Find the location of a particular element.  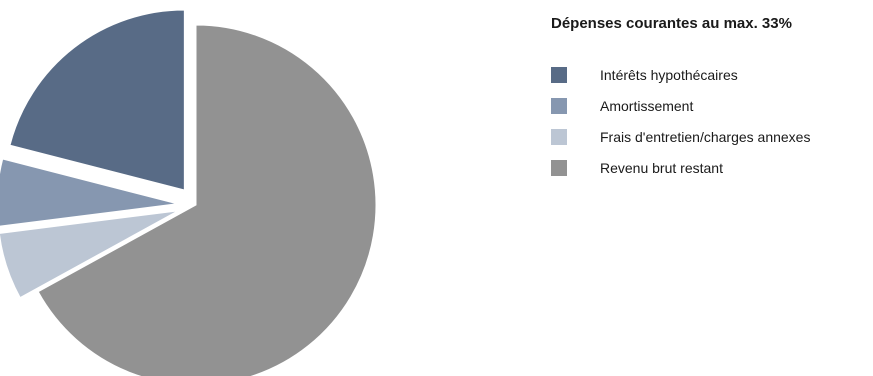

legend-title: Dépenses courantes au max. 33% is located at coordinates (671, 23).